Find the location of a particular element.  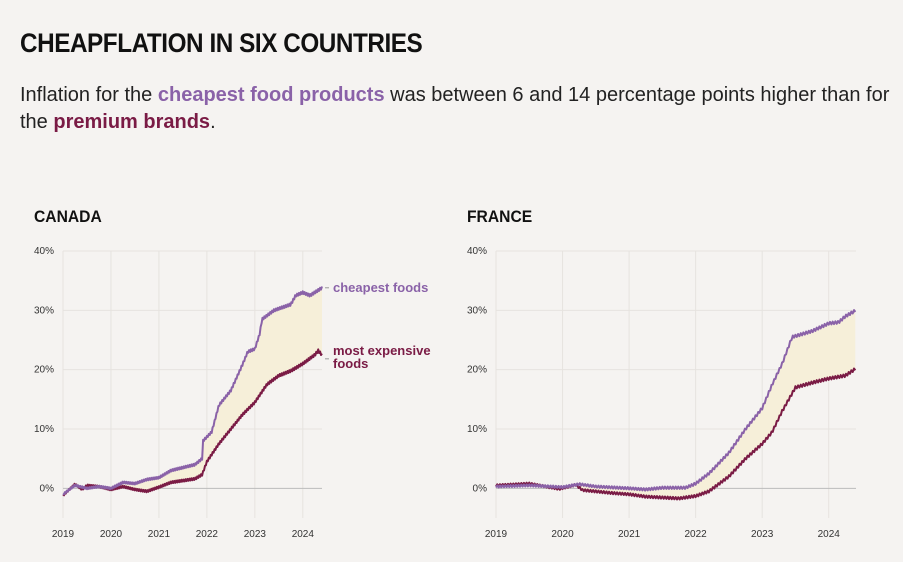

subtitle-text: . is located at coordinates (213, 122).